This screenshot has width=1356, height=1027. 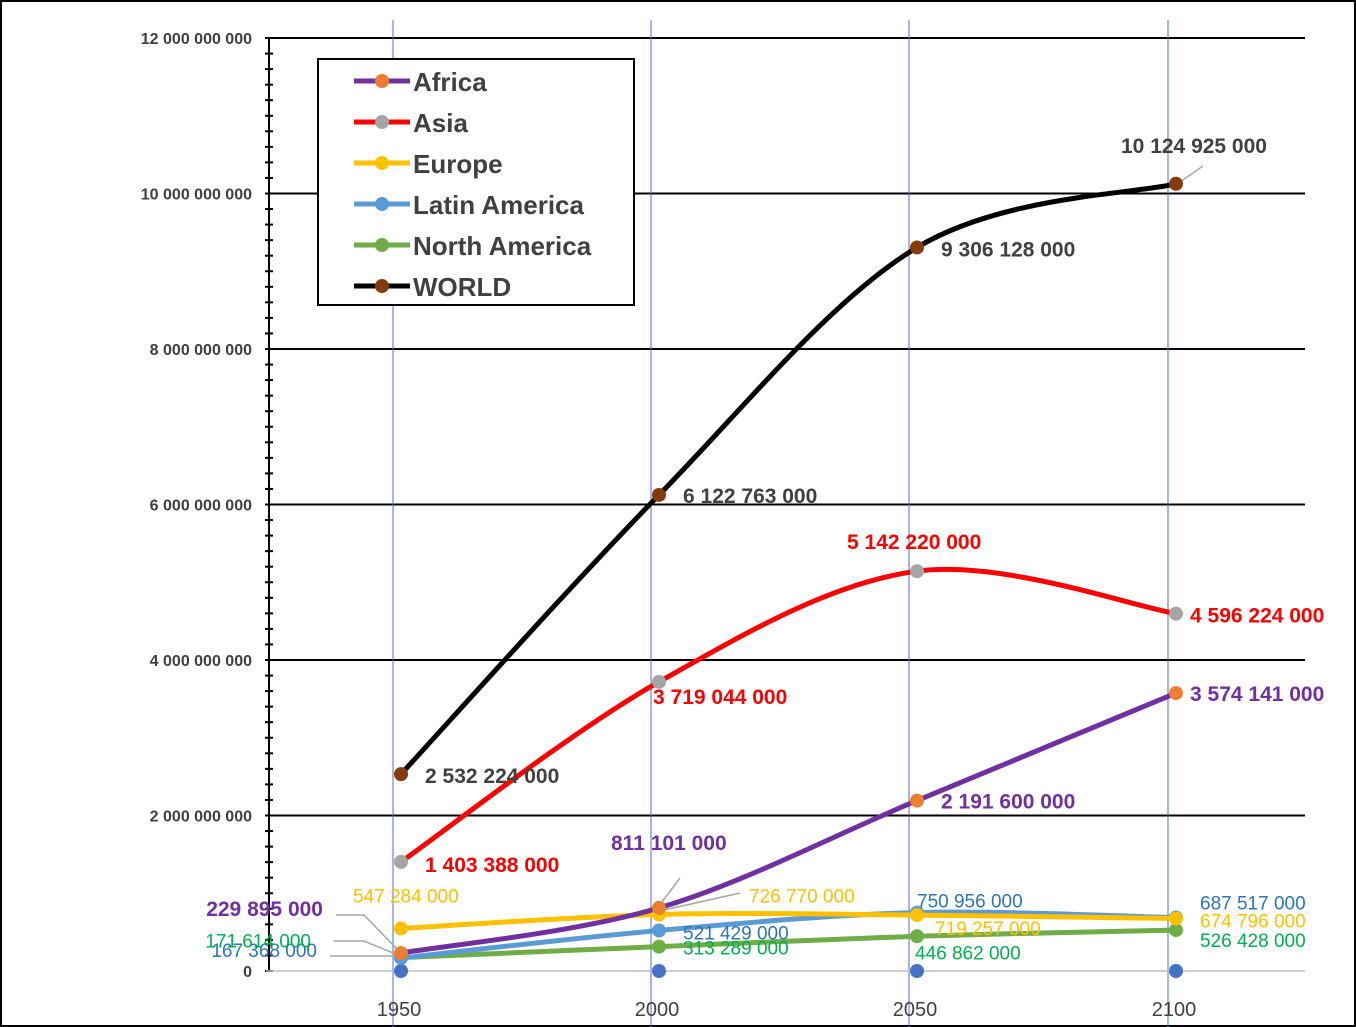 What do you see at coordinates (201, 350) in the screenshot?
I see `y-tick-label: 8 000 000 000` at bounding box center [201, 350].